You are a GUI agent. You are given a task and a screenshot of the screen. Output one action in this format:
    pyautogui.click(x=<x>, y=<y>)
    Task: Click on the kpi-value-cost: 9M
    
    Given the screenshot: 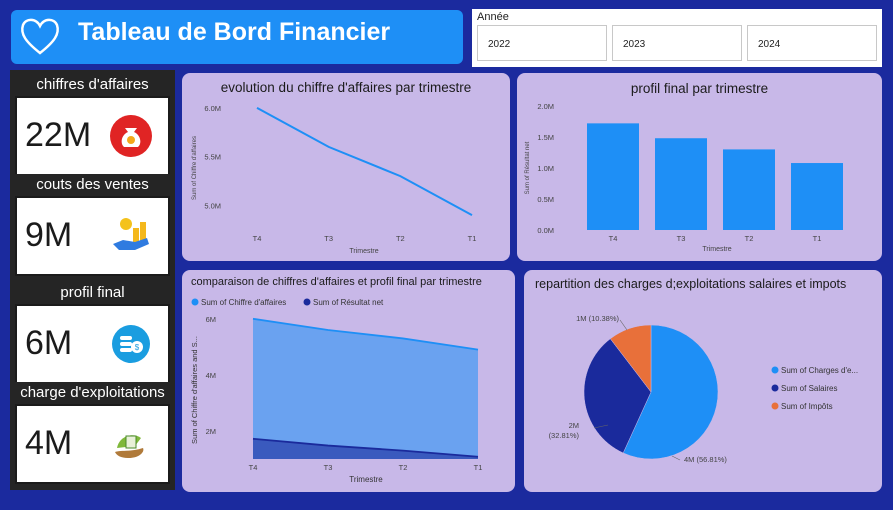 What is the action you would take?
    pyautogui.click(x=49, y=235)
    